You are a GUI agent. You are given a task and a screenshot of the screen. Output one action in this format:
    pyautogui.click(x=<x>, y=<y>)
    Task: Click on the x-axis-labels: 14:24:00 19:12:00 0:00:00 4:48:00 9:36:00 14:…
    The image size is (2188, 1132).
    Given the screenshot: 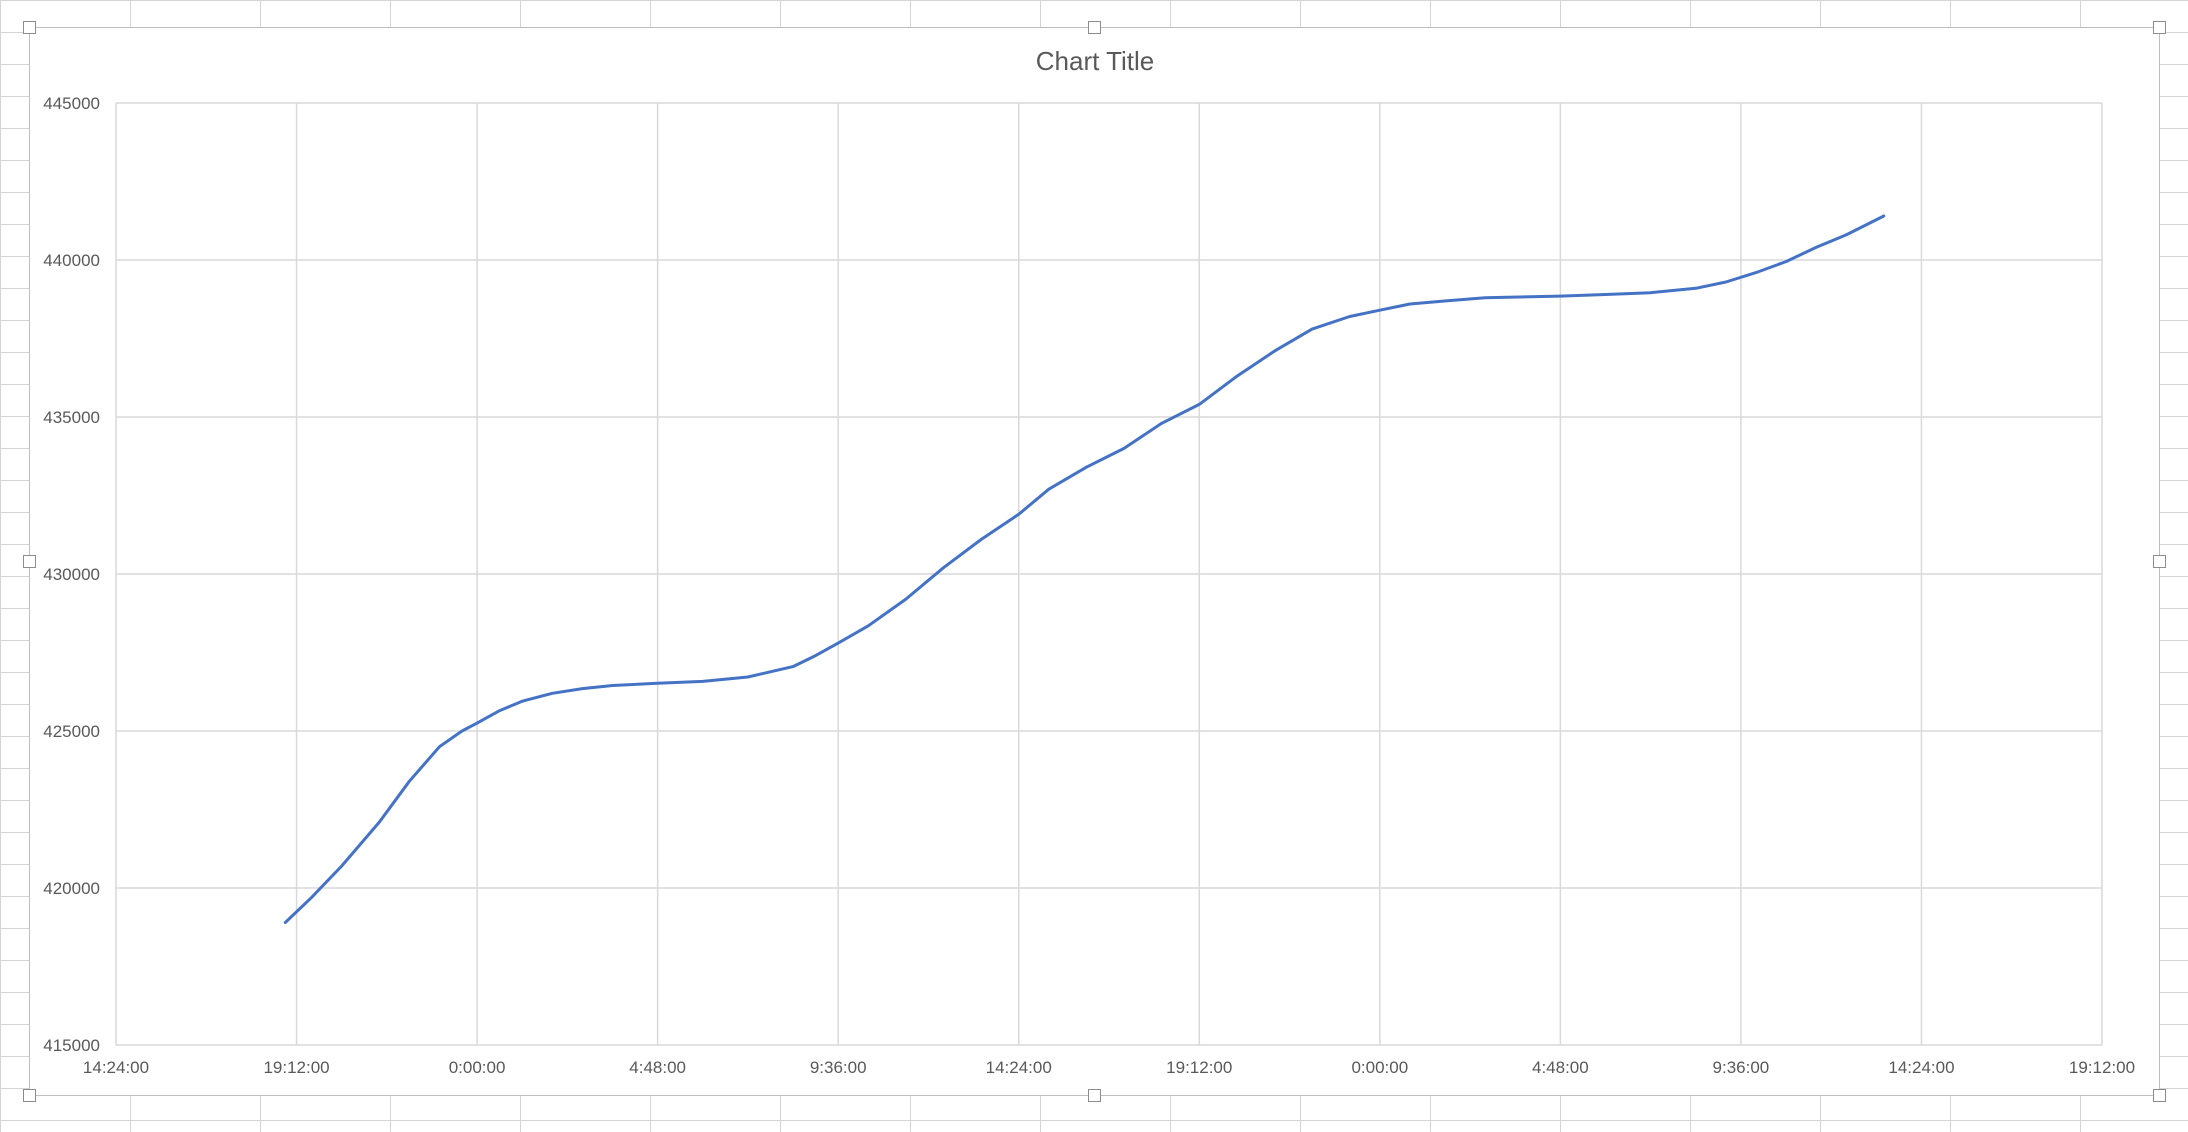 What is the action you would take?
    pyautogui.click(x=1109, y=1067)
    